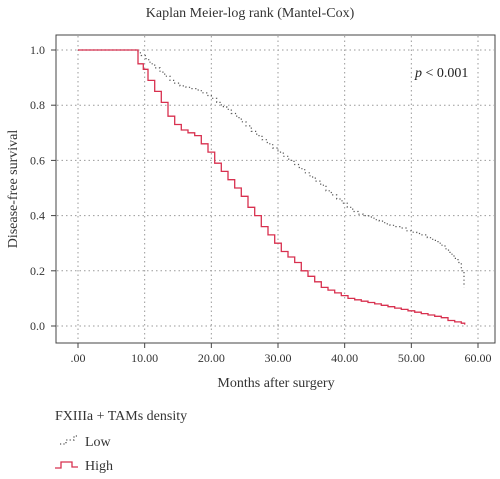  Describe the element at coordinates (250, 13) in the screenshot. I see `chart-title: Kaplan Meier-log rank (Mantel-Cox)` at that location.